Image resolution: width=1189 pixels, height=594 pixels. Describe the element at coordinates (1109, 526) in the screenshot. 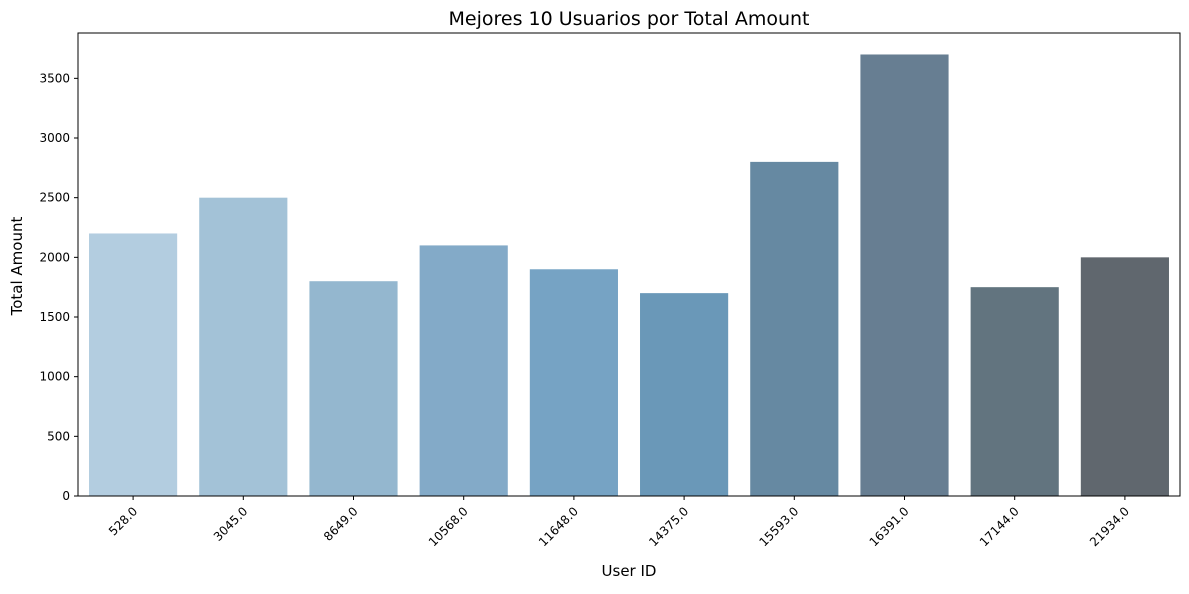

I see `x-tick-label: 21934.0` at that location.